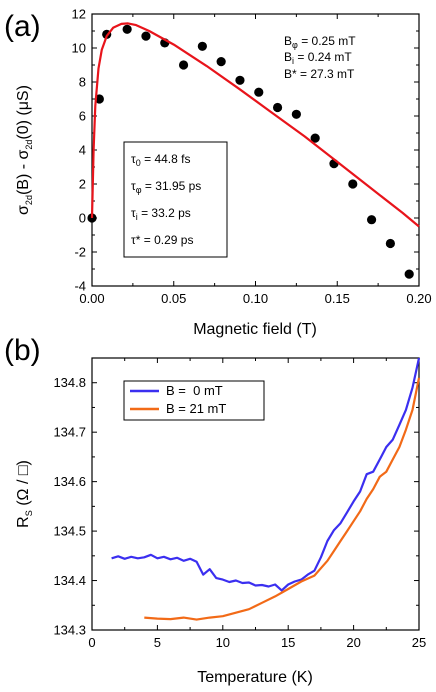 The width and height of the screenshot is (436, 692). I want to click on param-tau-star: τ* = 0.29 ps, so click(162, 240).